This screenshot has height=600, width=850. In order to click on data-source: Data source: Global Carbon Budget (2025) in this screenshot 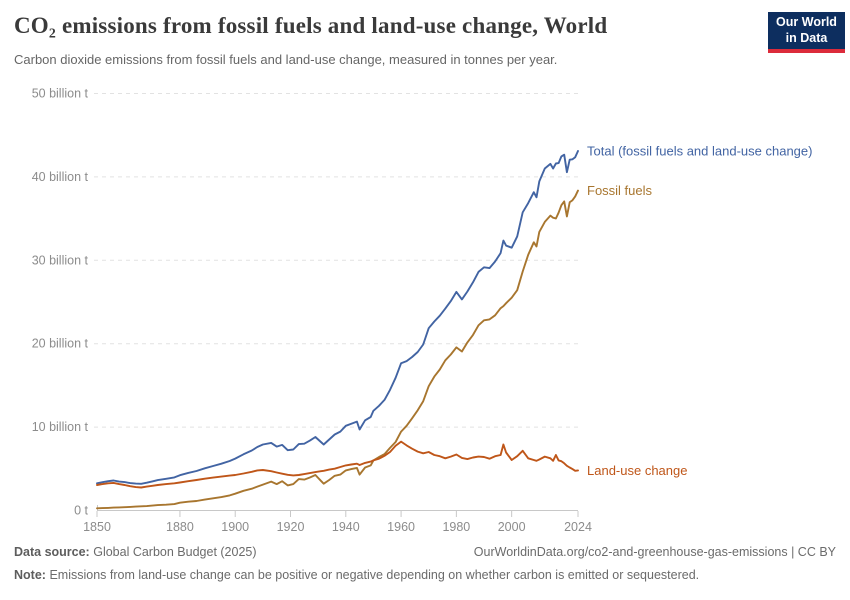, I will do `click(135, 552)`.